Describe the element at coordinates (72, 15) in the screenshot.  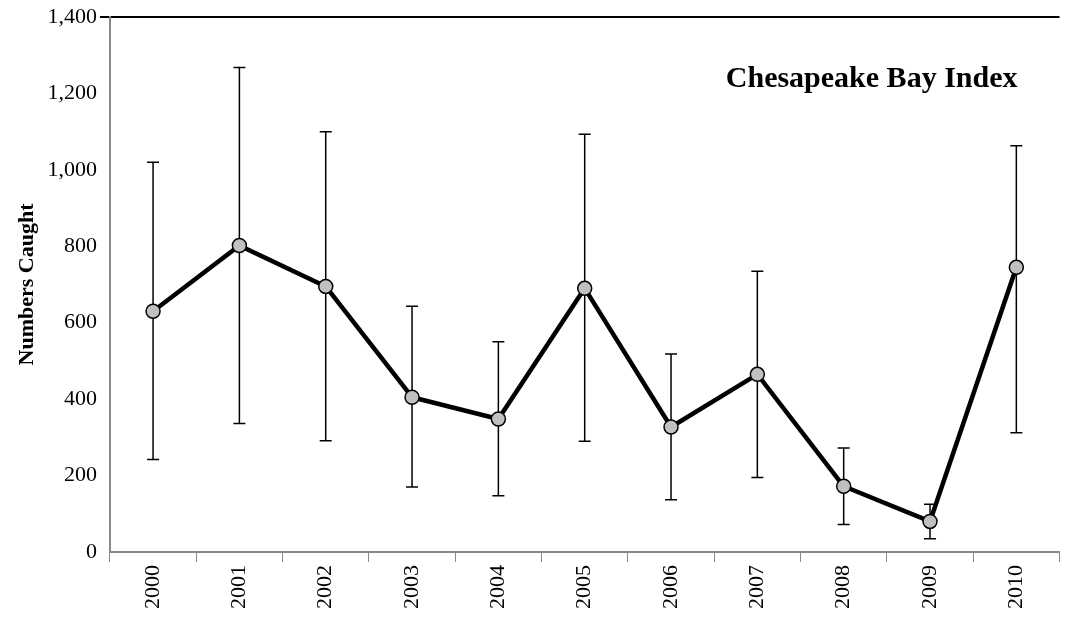
I see `y-tick-label: 1,400` at that location.